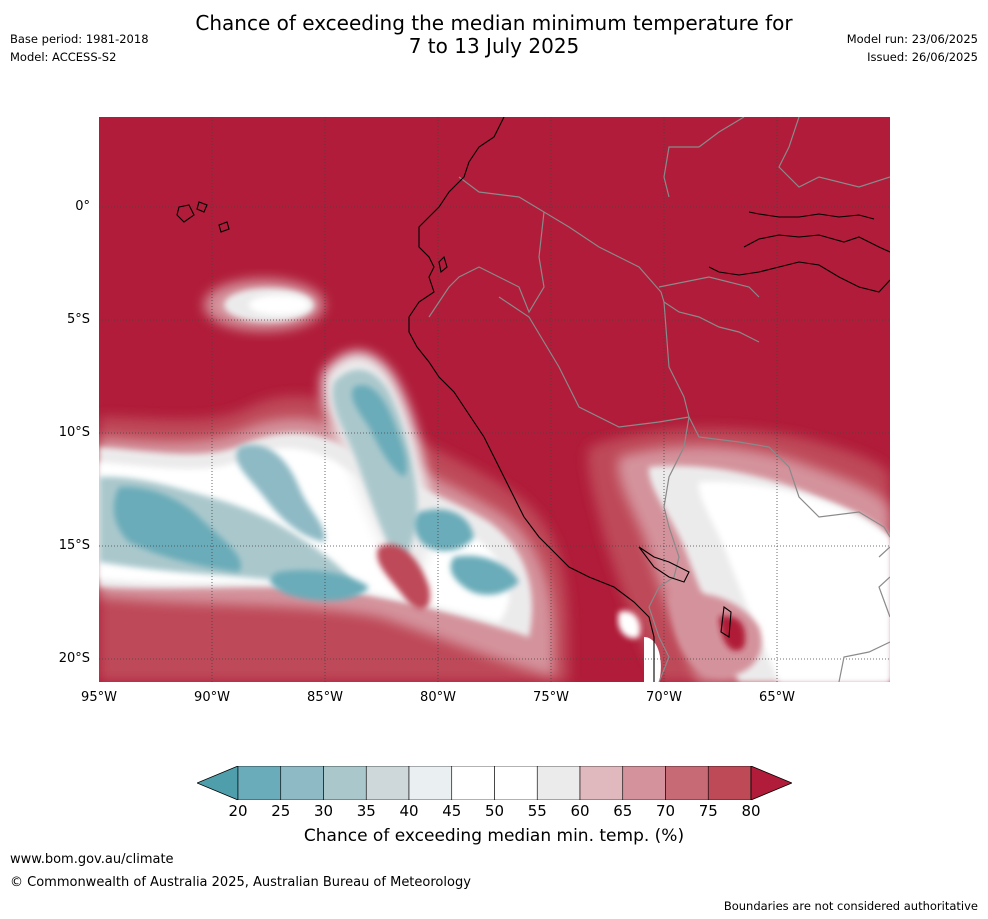 The width and height of the screenshot is (988, 919). Describe the element at coordinates (74, 545) in the screenshot. I see `lat-label-15s: 15°S` at that location.